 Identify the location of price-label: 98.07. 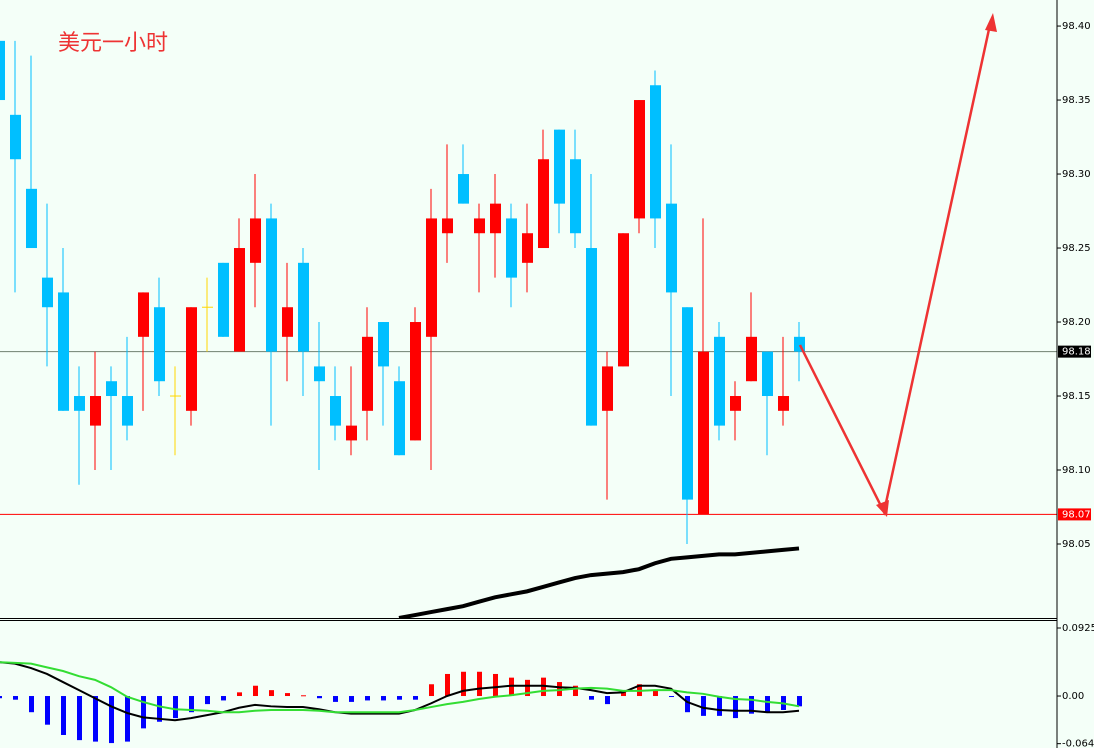
(1076, 514).